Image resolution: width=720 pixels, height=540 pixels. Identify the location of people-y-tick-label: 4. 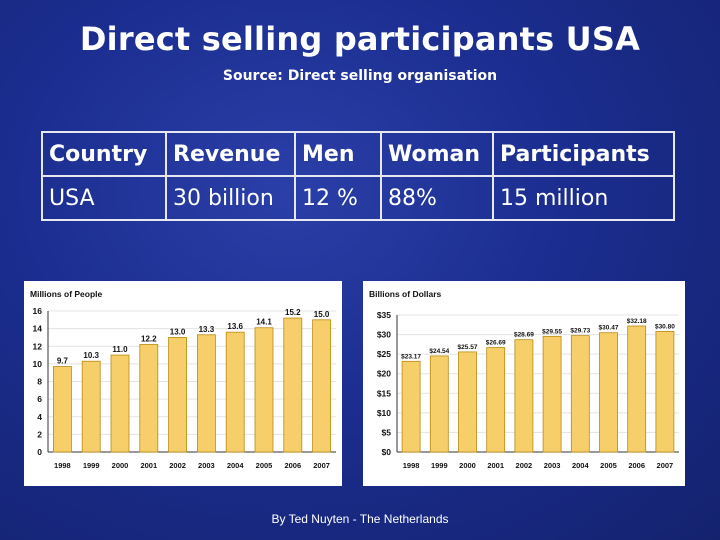
(39, 417).